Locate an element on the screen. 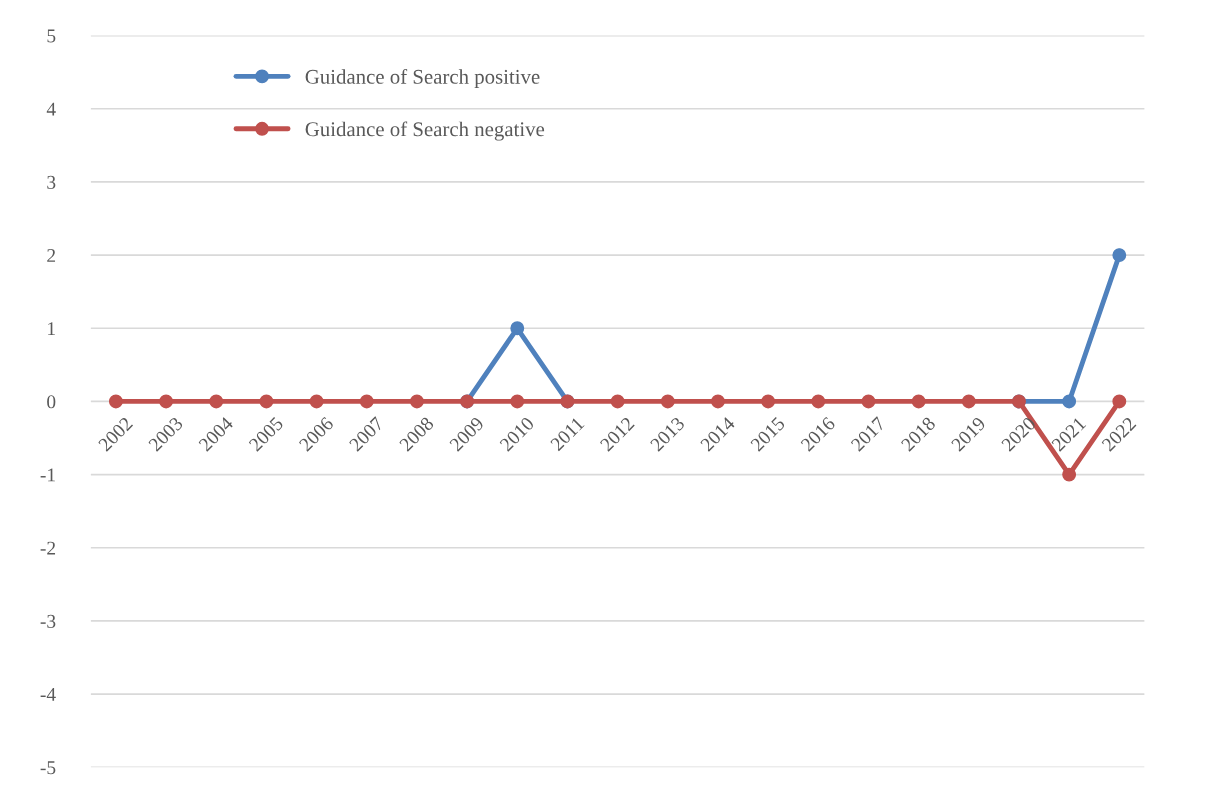  y-tick-label: -1 is located at coordinates (47, 475).